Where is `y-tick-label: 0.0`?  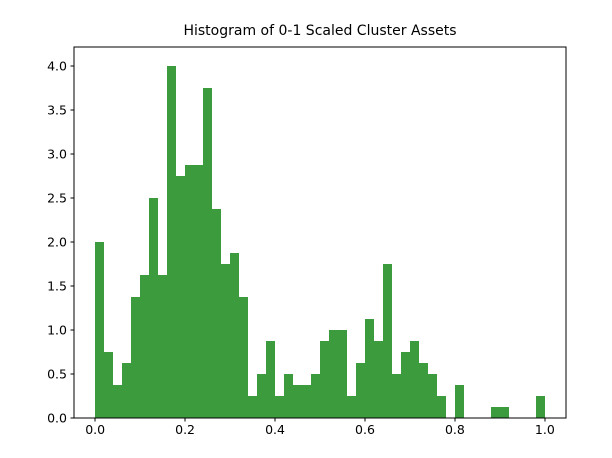 y-tick-label: 0.0 is located at coordinates (57, 418).